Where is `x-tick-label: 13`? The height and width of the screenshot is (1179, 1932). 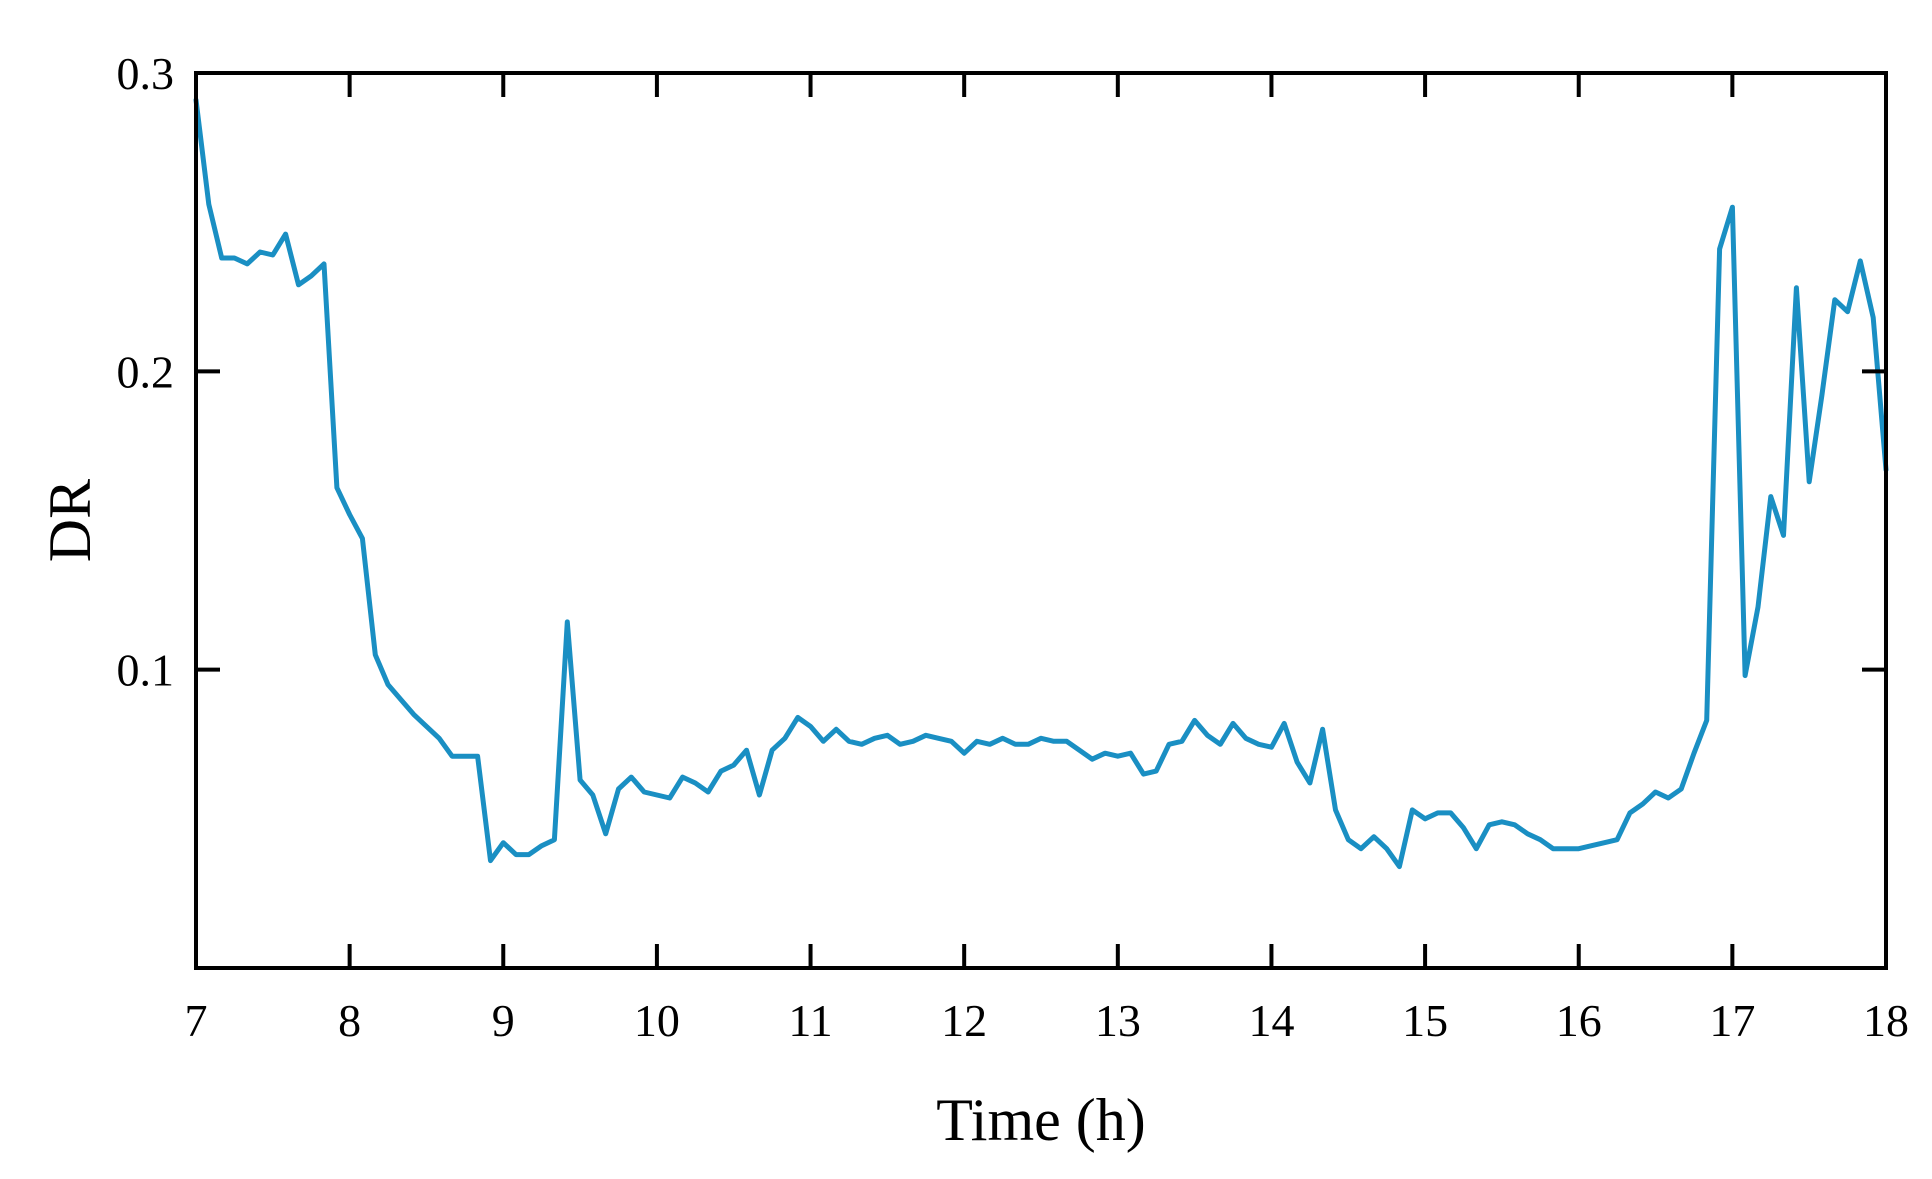 x-tick-label: 13 is located at coordinates (1118, 1020).